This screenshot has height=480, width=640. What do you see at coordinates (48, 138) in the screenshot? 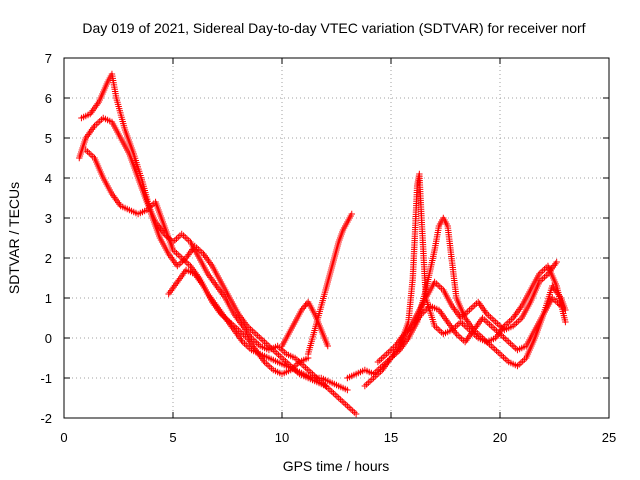
I see `y-tick-label: 5` at bounding box center [48, 138].